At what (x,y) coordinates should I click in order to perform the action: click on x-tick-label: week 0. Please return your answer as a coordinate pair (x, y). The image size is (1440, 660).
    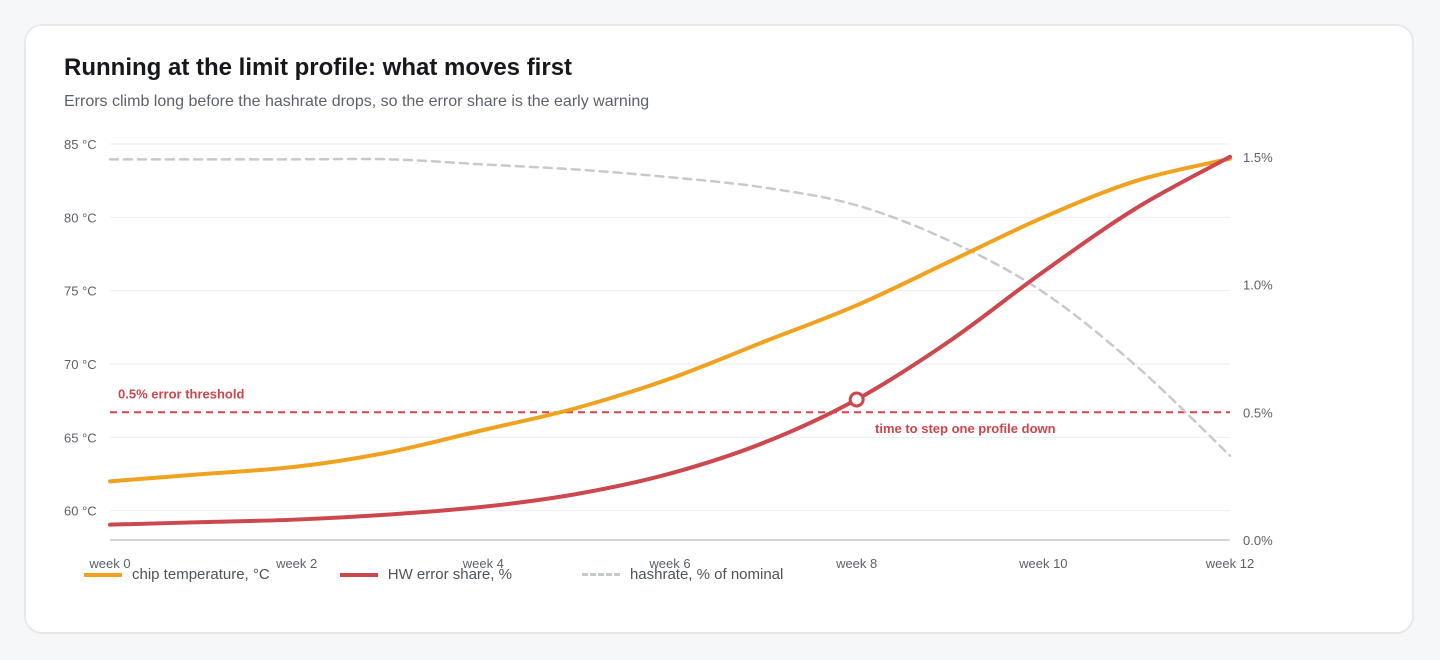
    Looking at the image, I should click on (109, 563).